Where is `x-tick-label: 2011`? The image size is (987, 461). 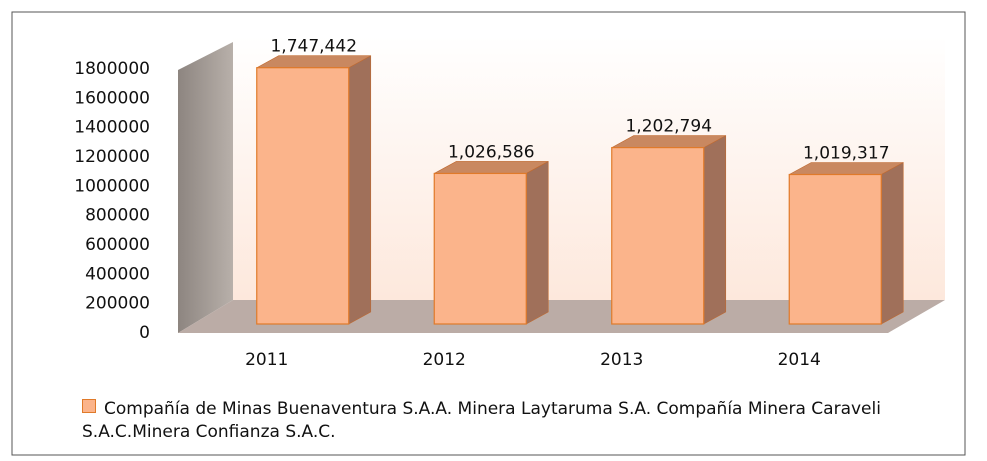 x-tick-label: 2011 is located at coordinates (266, 360).